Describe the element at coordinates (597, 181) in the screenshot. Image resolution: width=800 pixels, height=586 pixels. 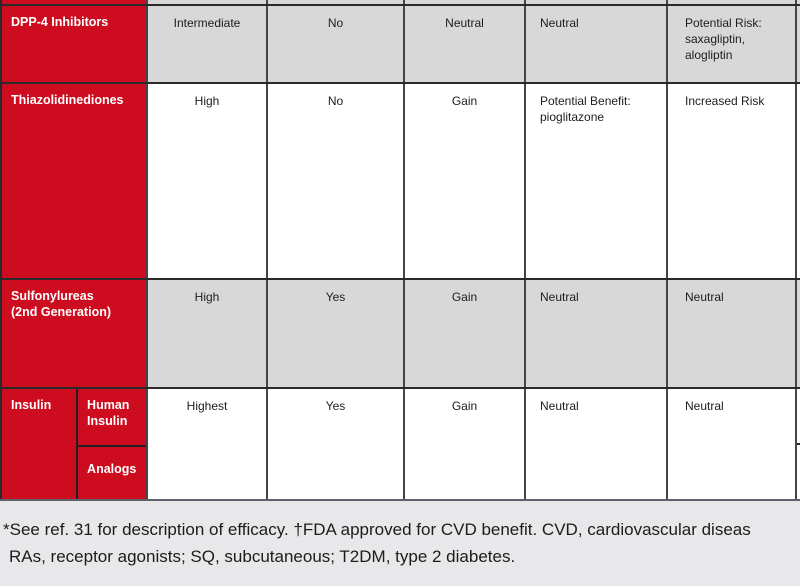
I see `cell-tzd-cvd: Potential Benefit: pioglitazone` at that location.